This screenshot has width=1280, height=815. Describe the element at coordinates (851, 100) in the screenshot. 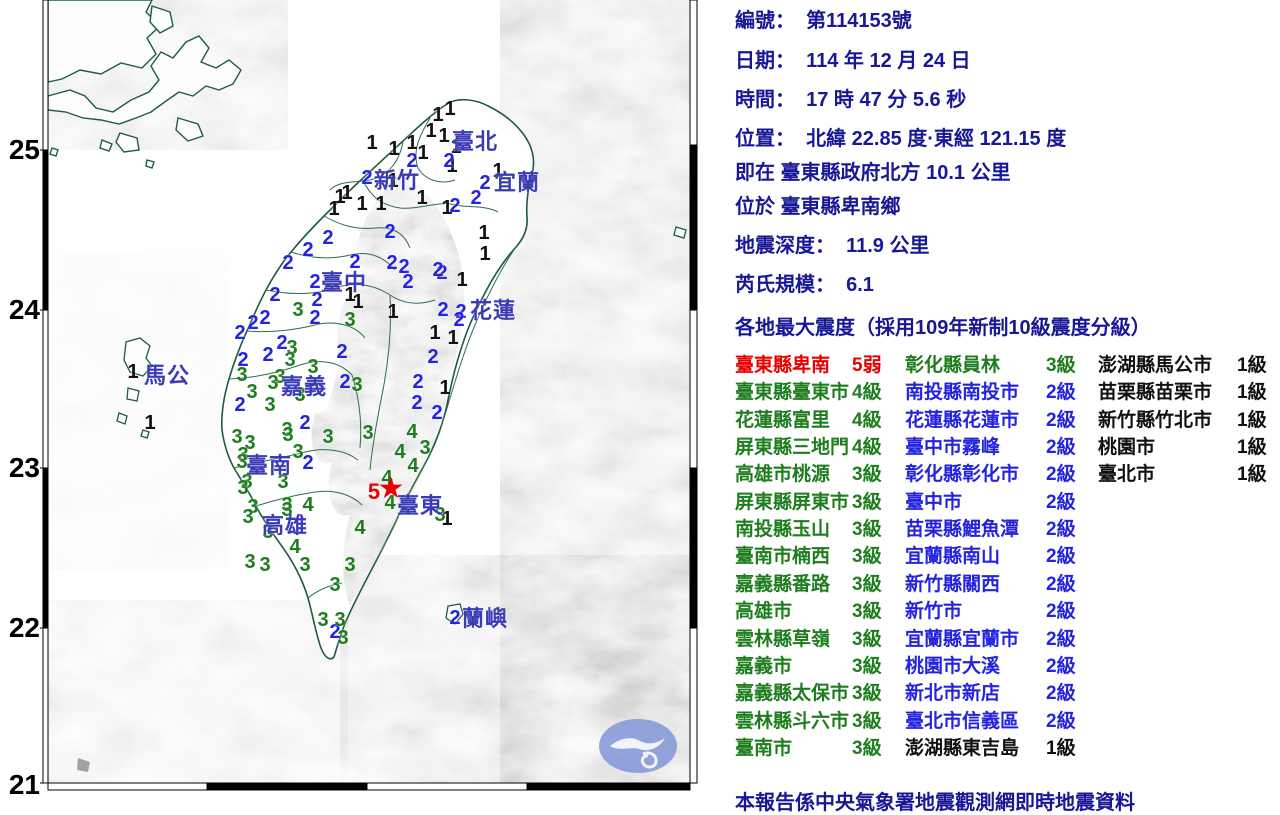

I see `report-line: 時間： 17 時 47 分 5.6 秒` at that location.